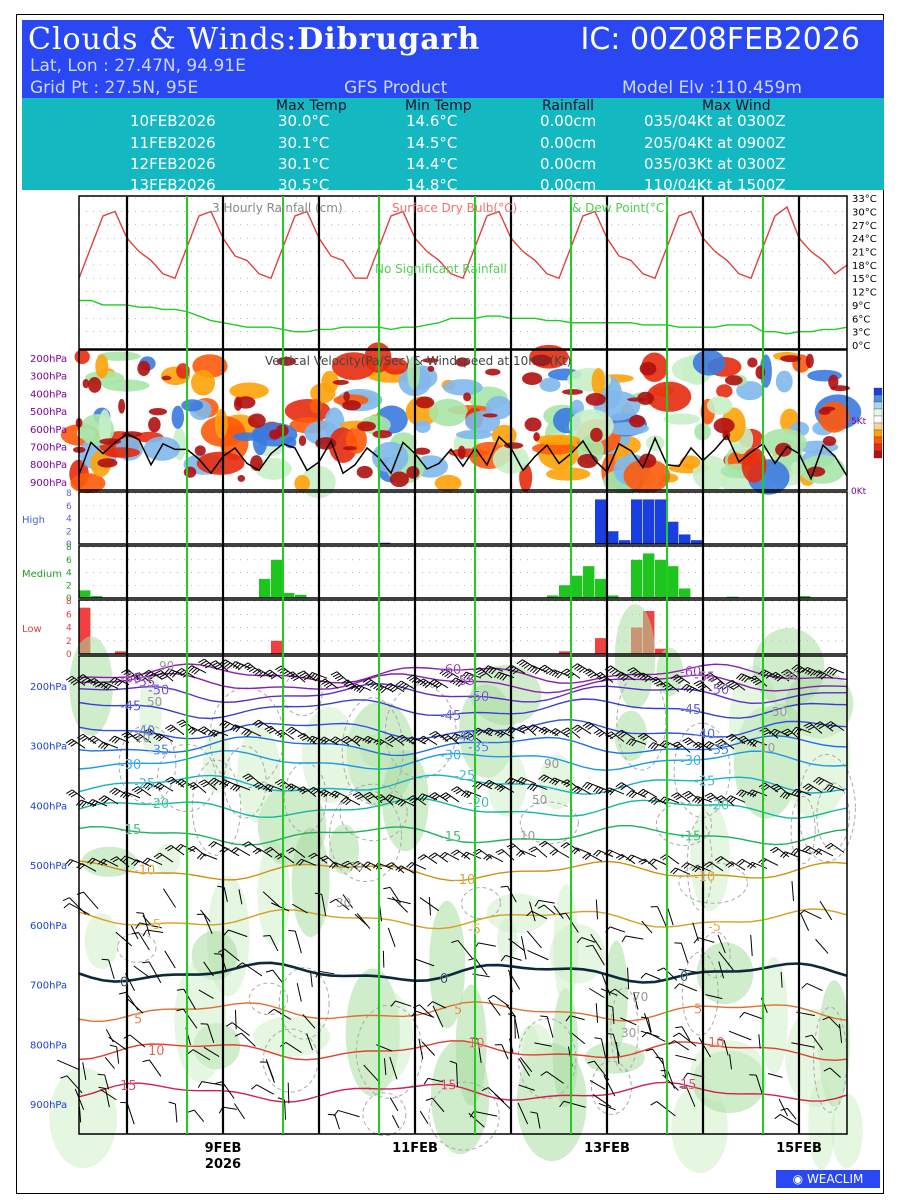 The height and width of the screenshot is (1200, 900). I want to click on humidity-label: 30, so click(343, 903).